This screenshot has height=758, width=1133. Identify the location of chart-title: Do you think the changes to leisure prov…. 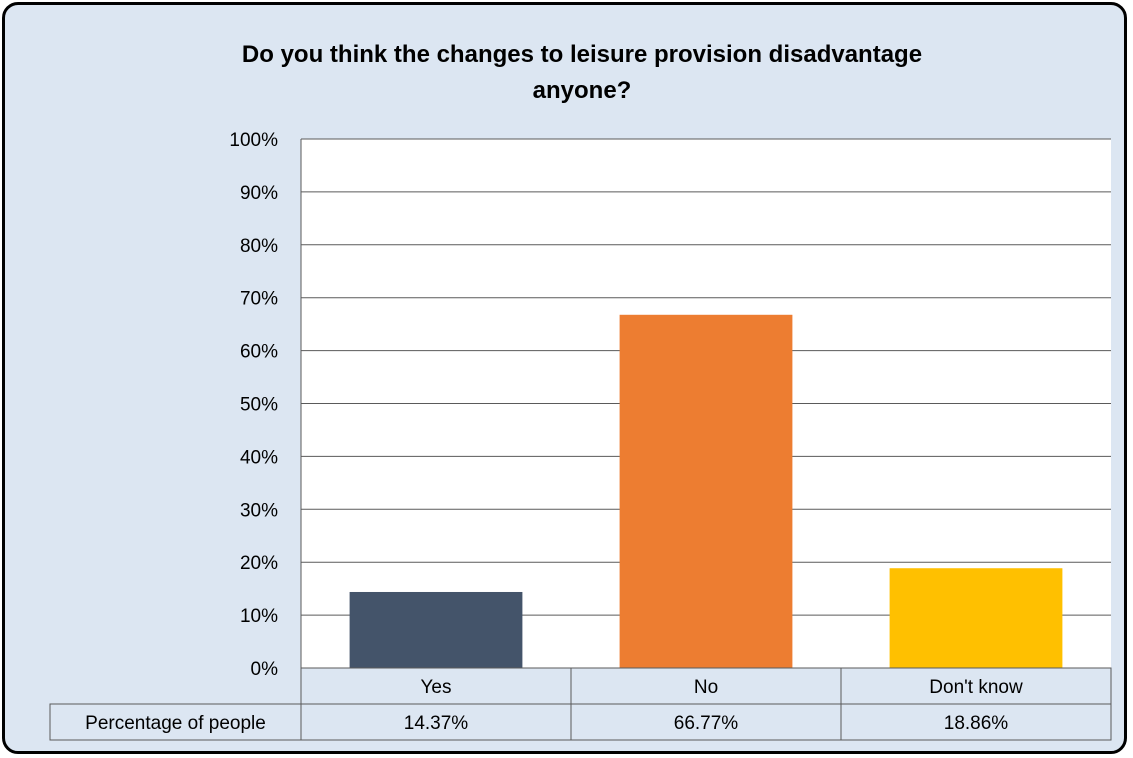
(582, 72).